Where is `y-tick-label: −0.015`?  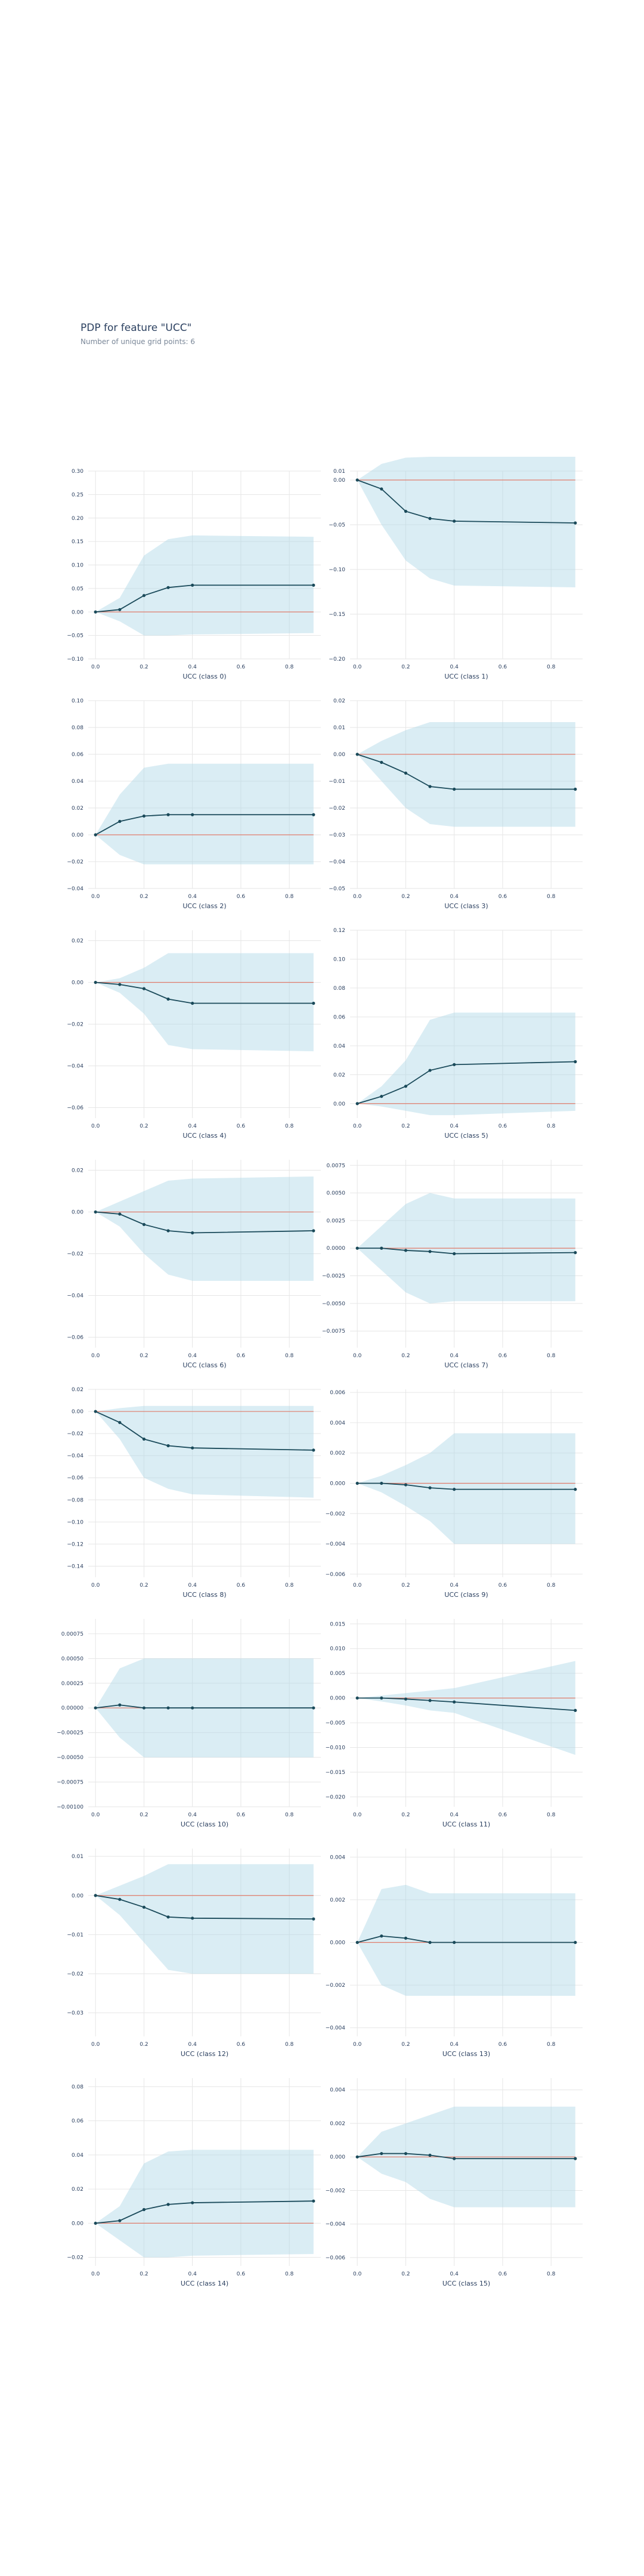
y-tick-label: −0.015 is located at coordinates (335, 1773).